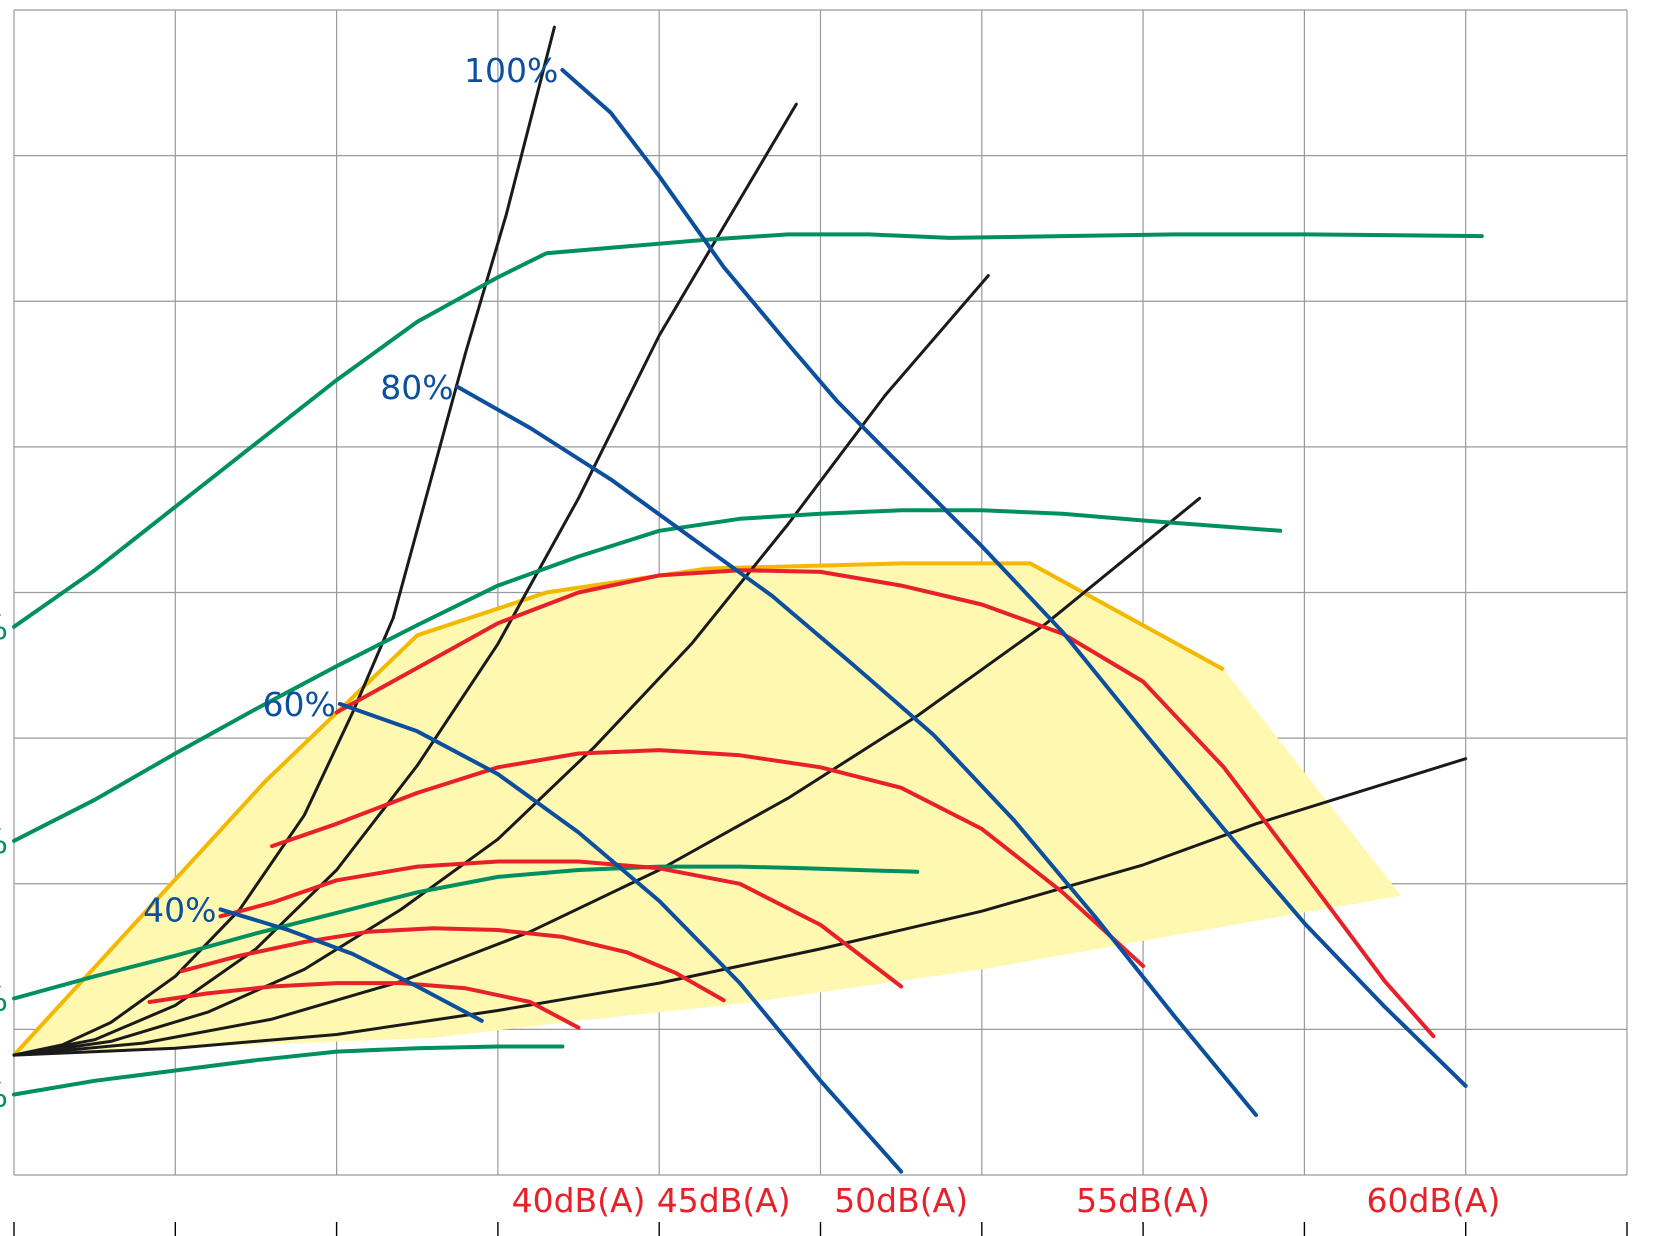 This screenshot has height=1236, width=1653. What do you see at coordinates (579, 1200) in the screenshot?
I see `noise-curve-label: 40dB(A)` at bounding box center [579, 1200].